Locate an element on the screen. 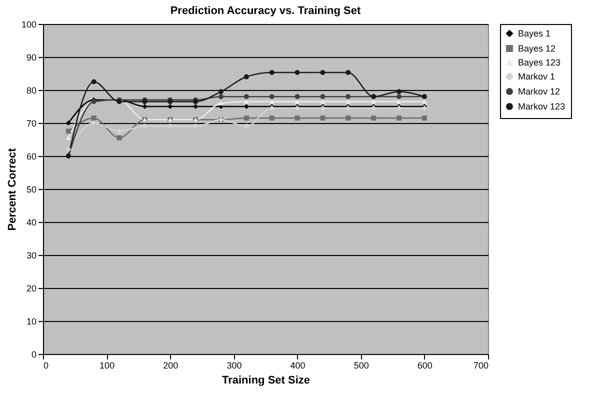  legend-label: Bayes 1 is located at coordinates (534, 33).